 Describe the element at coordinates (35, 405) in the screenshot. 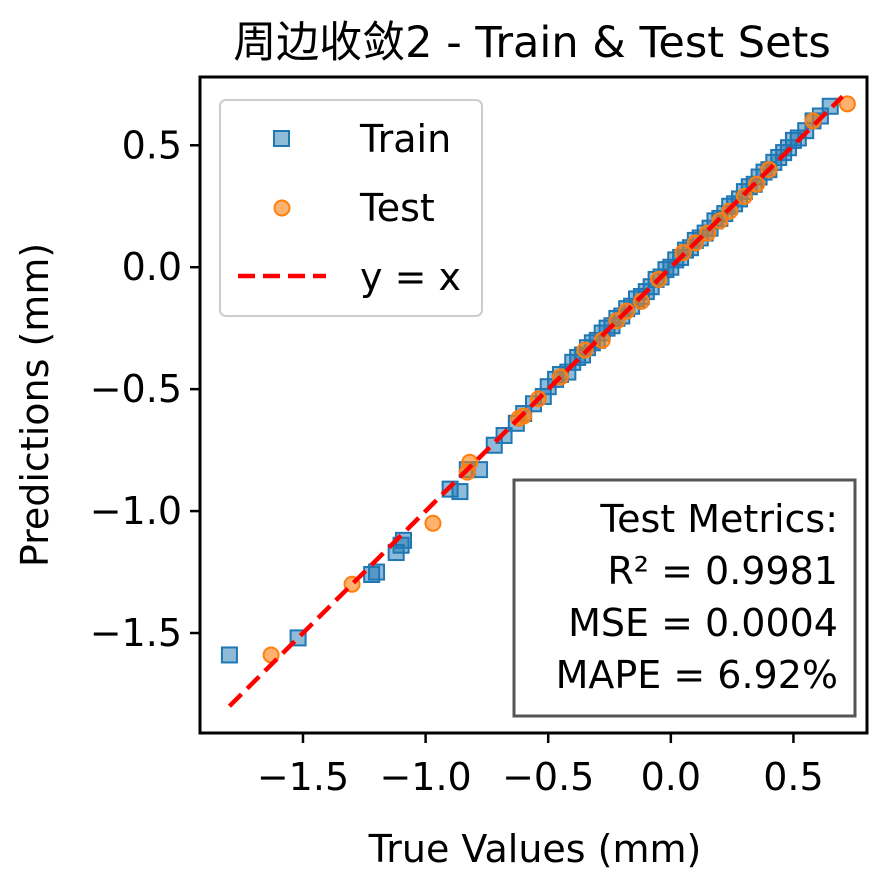

I see `y-axis-label: Predictions (mm)` at that location.